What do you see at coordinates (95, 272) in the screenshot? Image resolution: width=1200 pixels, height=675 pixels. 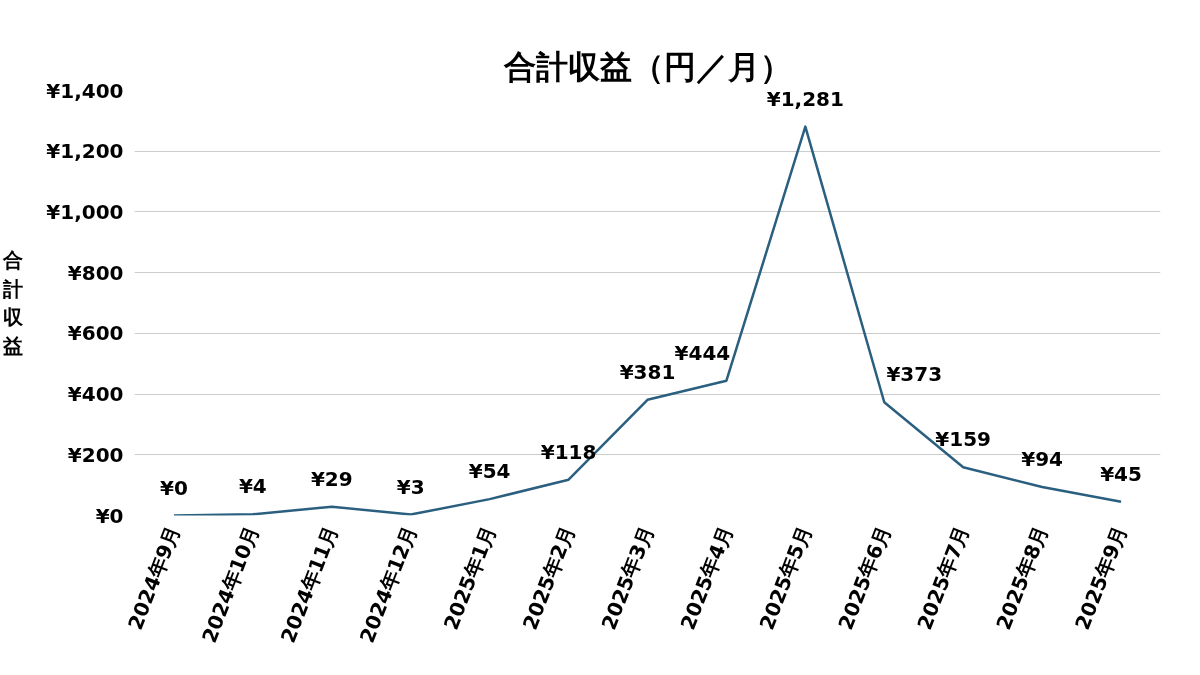 I see `y-tick-label: ¥800` at bounding box center [95, 272].